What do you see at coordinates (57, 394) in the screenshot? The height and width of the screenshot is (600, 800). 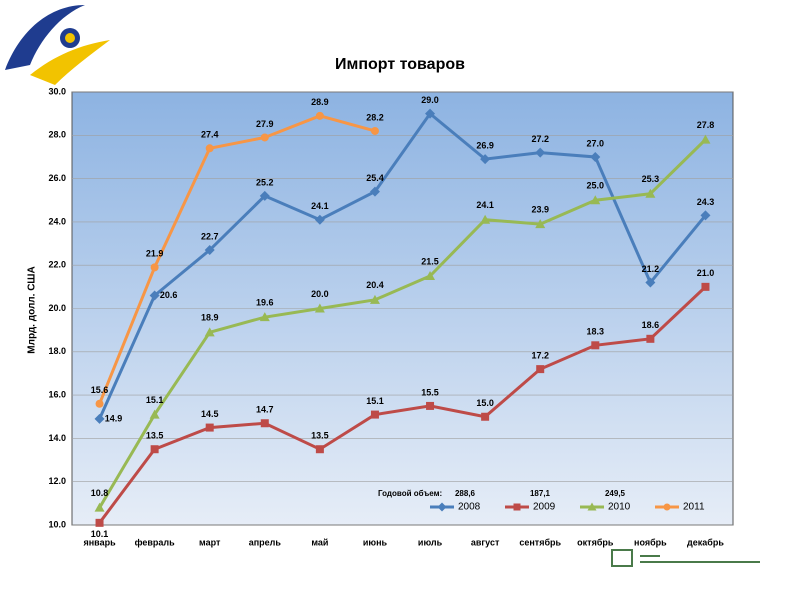 I see `y-tick-label: 16.0` at bounding box center [57, 394].